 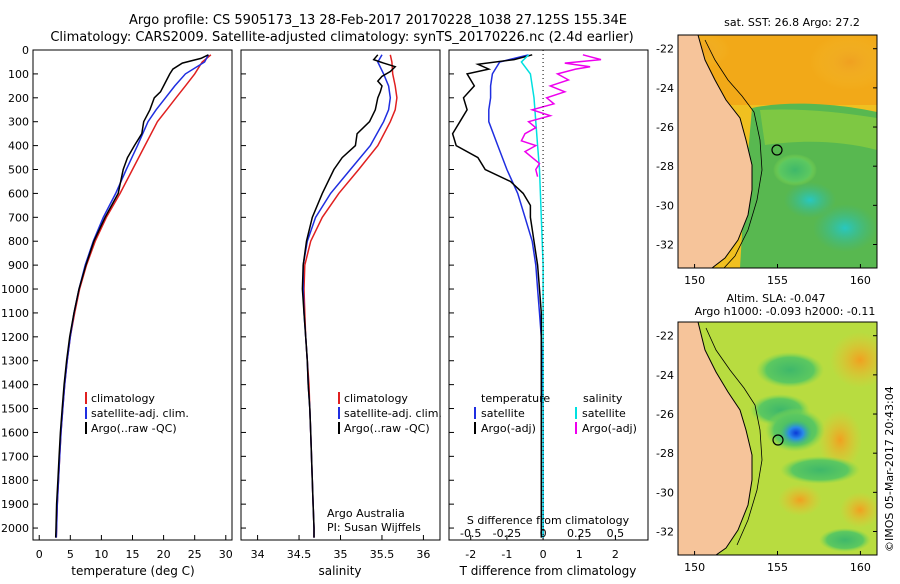 I want to click on x-tick-label: 25, so click(x=195, y=554).